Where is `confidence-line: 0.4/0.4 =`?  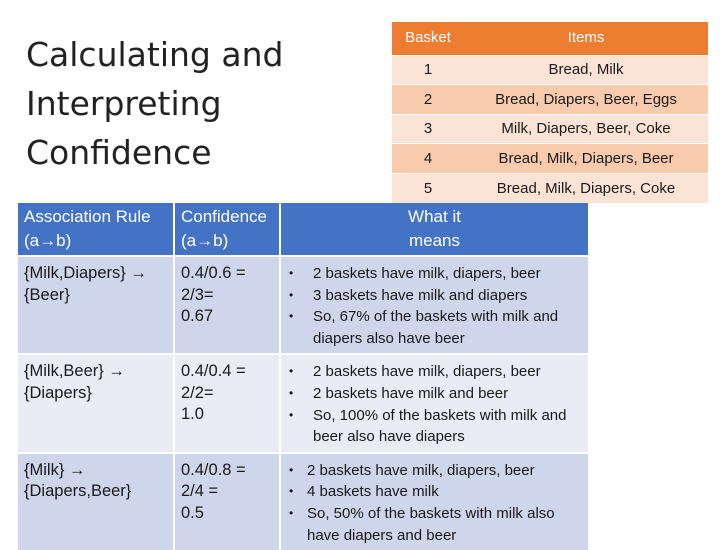 confidence-line: 0.4/0.4 = is located at coordinates (213, 371).